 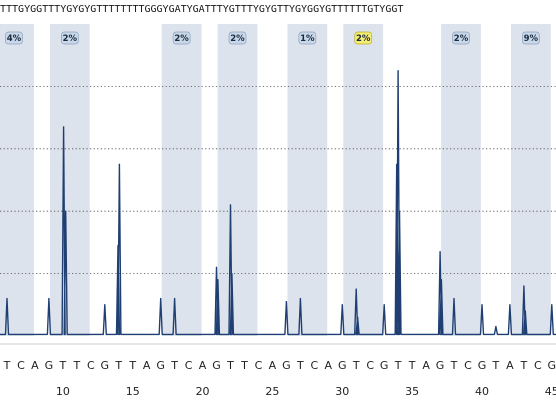 I want to click on cpg-badge-label: 4%, so click(x=14, y=39).